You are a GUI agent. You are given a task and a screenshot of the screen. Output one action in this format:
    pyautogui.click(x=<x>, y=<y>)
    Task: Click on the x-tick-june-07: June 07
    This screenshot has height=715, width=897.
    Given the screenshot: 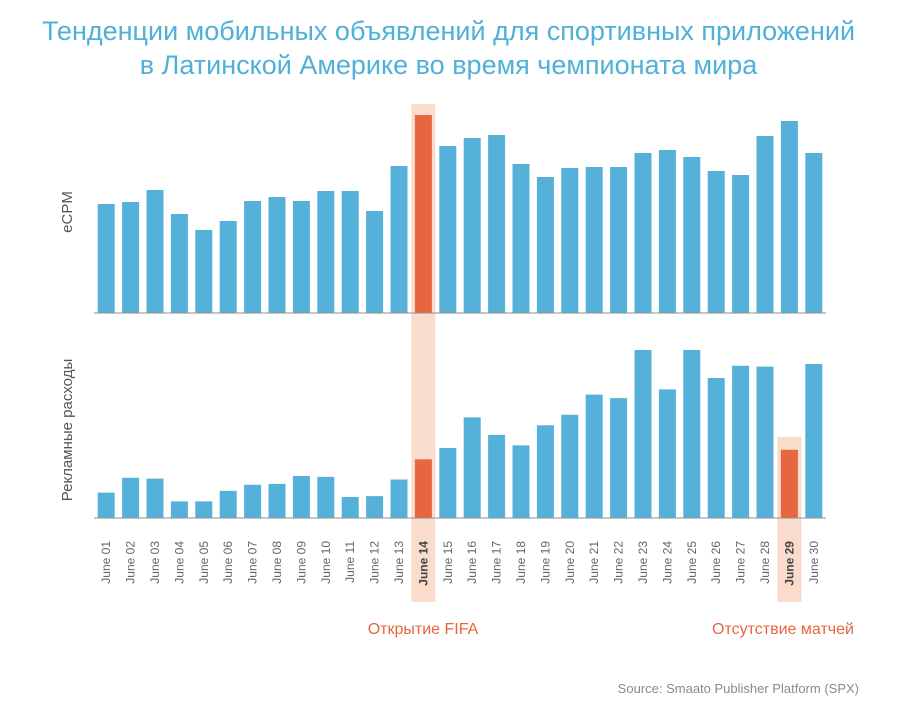 What is the action you would take?
    pyautogui.click(x=253, y=562)
    